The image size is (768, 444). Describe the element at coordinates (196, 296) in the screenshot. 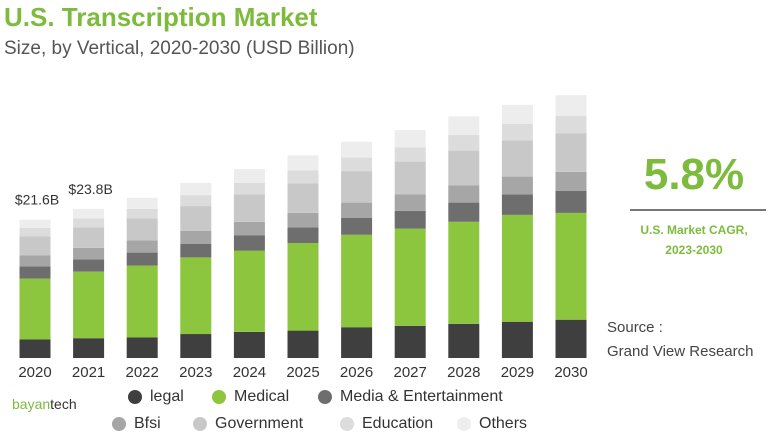

I see `bar-segment-2023-medical` at that location.